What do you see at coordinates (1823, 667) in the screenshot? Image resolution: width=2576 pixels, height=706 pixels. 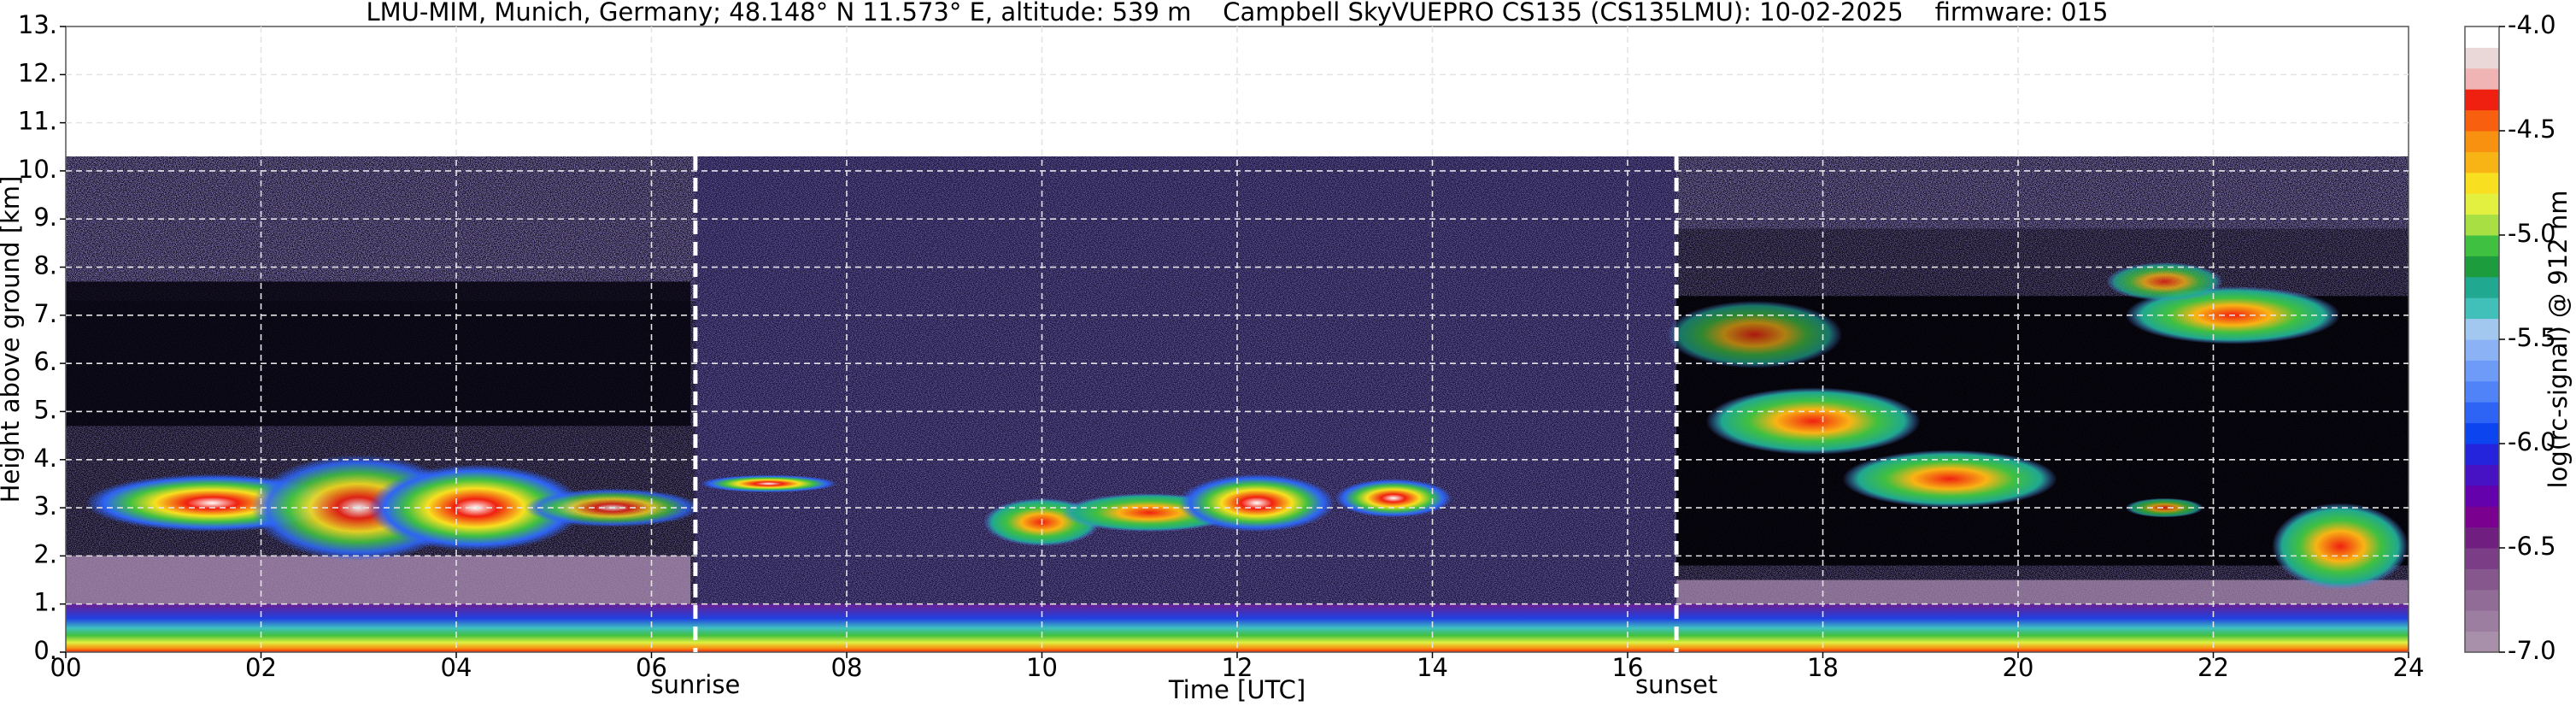 I see `x-tick-label: 18` at bounding box center [1823, 667].